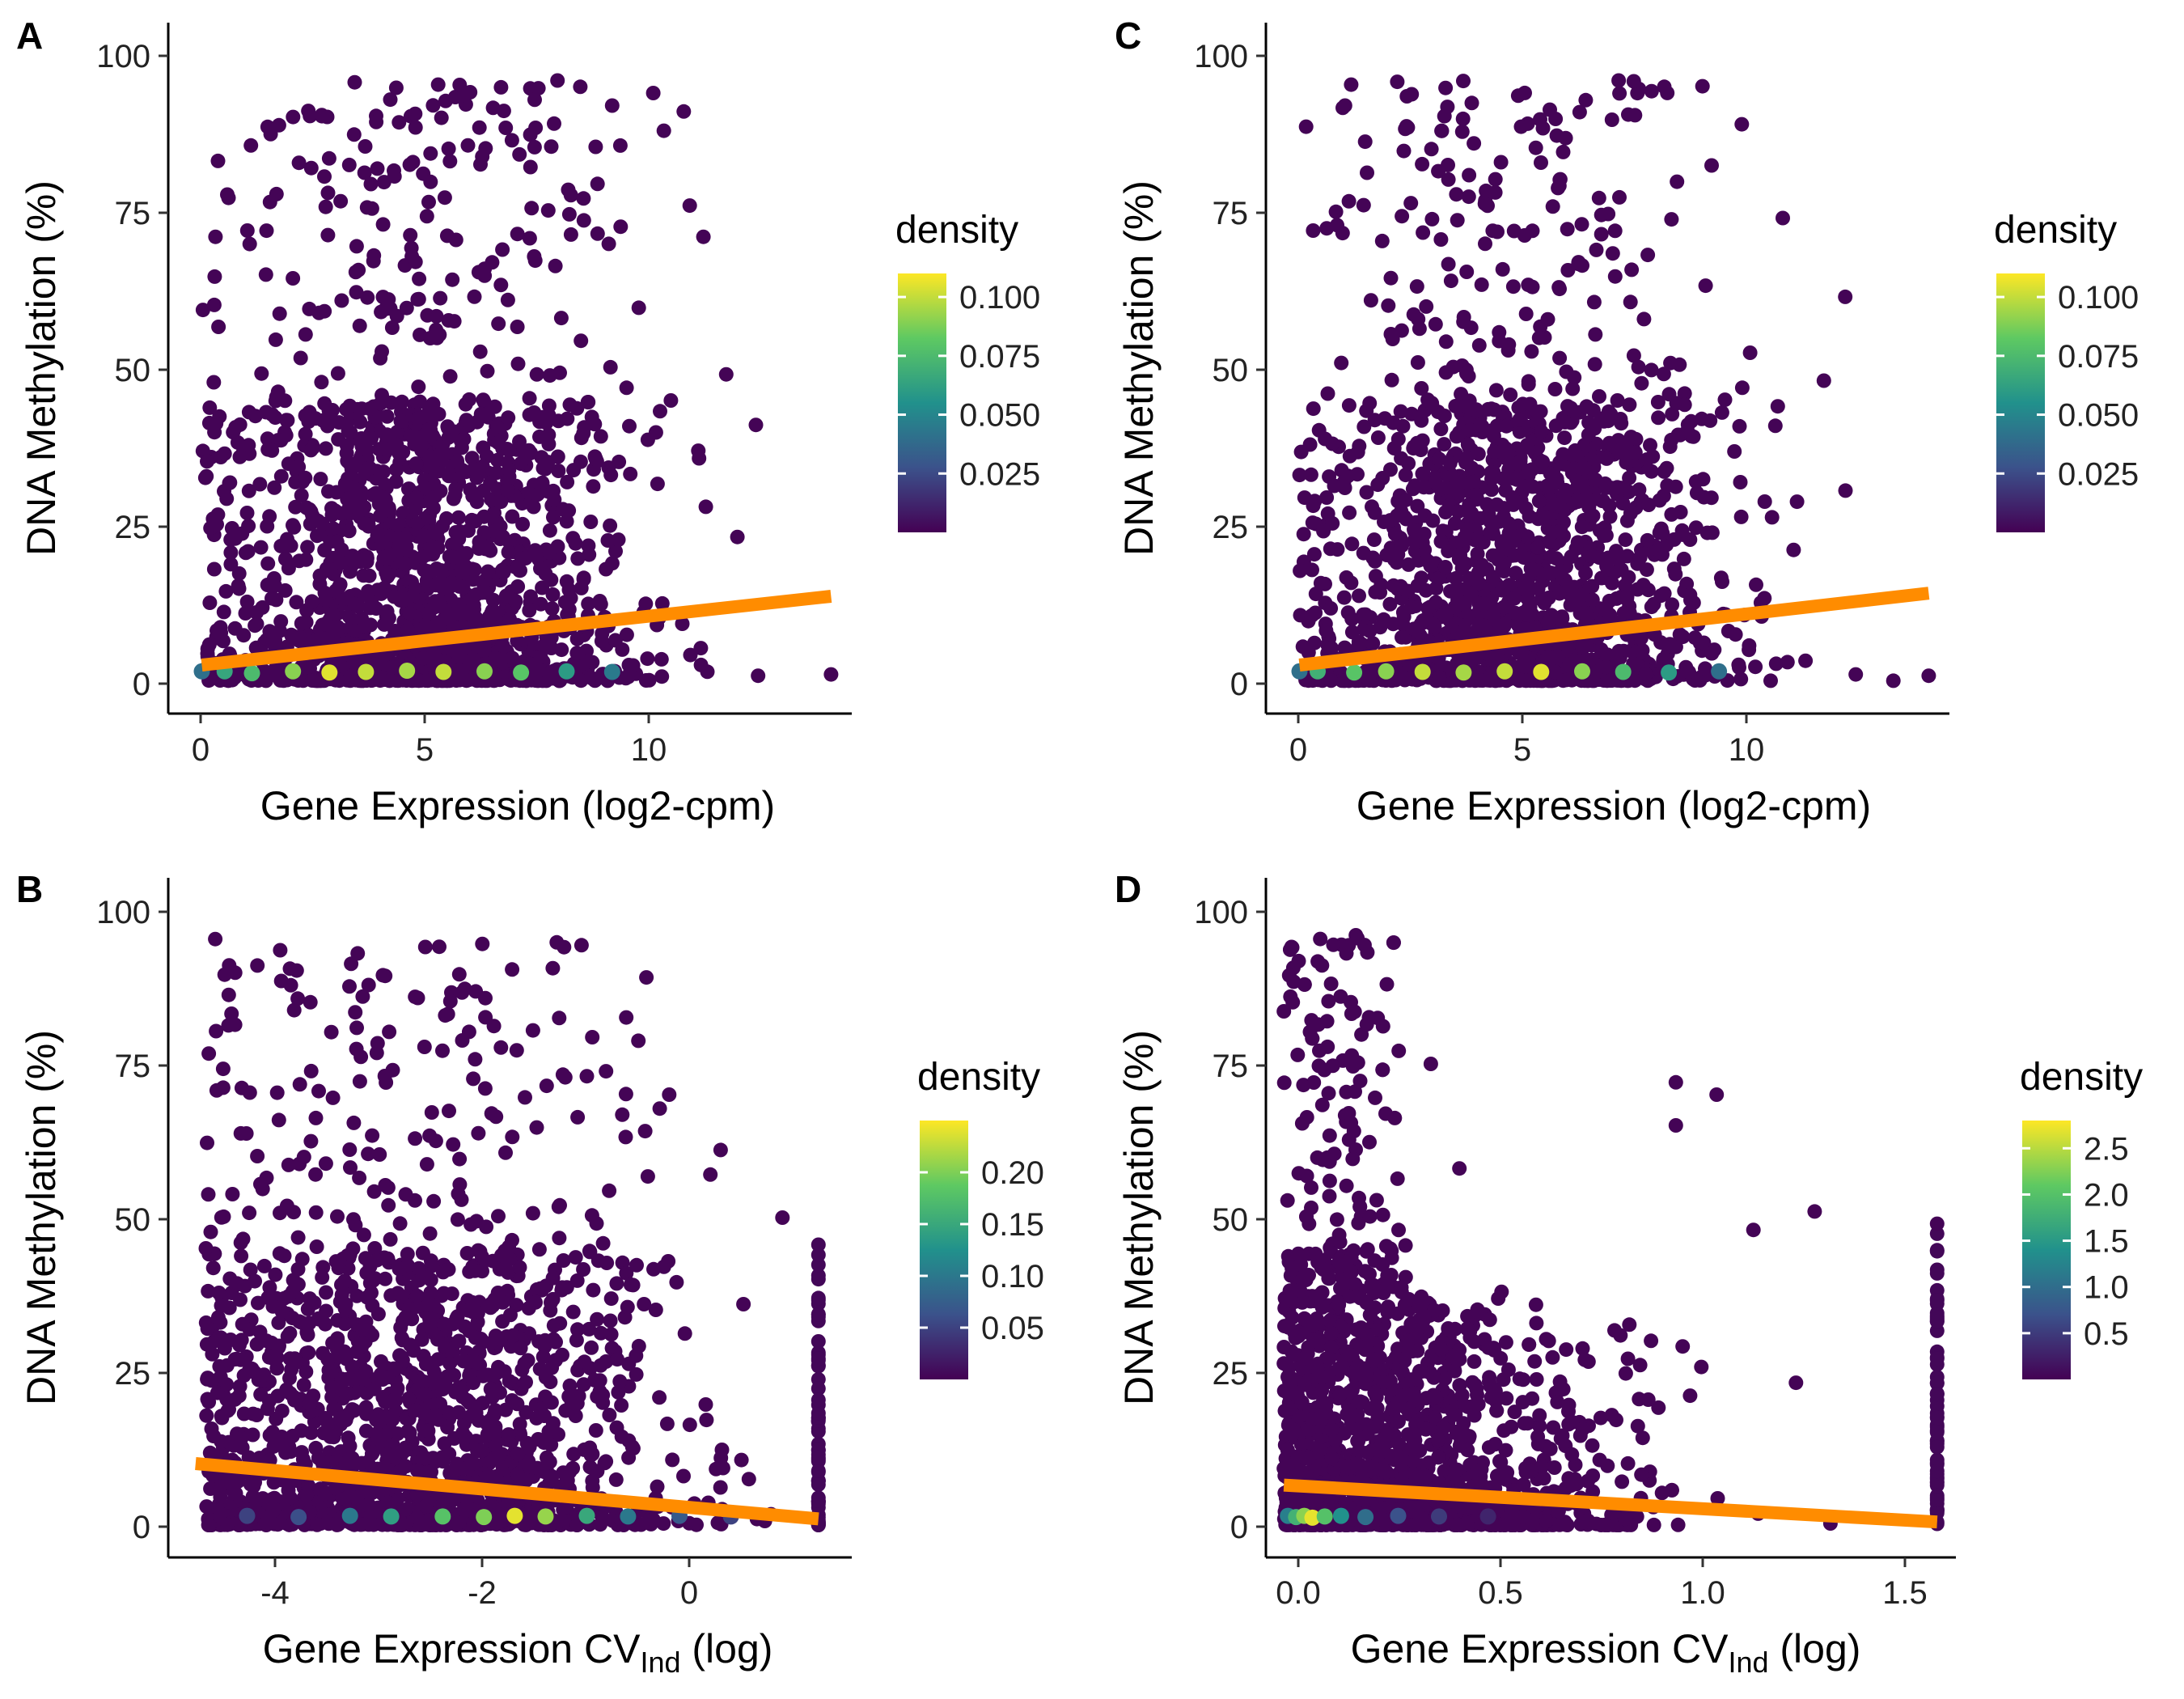 The image size is (2184, 1699). Describe the element at coordinates (516, 631) in the screenshot. I see `trend-layer` at that location.